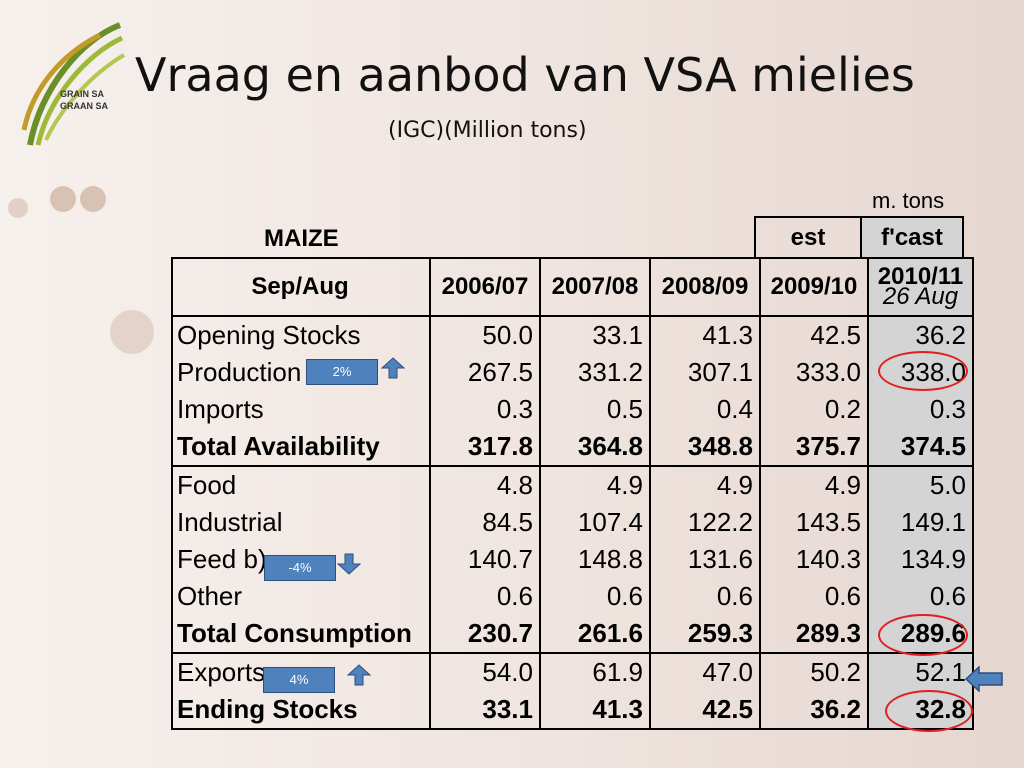 This screenshot has width=1024, height=768. I want to click on production-change-badge: 2%, so click(342, 372).